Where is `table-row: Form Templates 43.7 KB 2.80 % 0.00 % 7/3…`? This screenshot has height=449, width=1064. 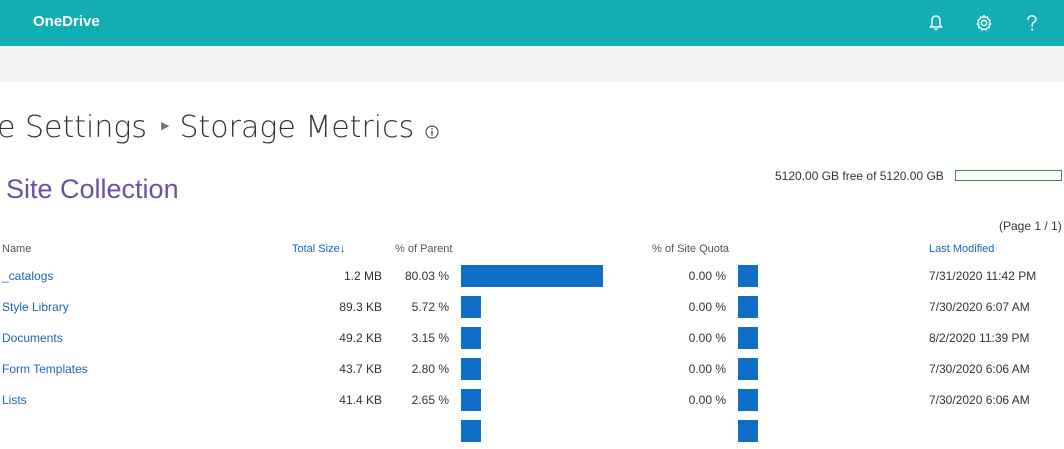 table-row: Form Templates 43.7 KB 2.80 % 0.00 % 7/3… is located at coordinates (532, 371).